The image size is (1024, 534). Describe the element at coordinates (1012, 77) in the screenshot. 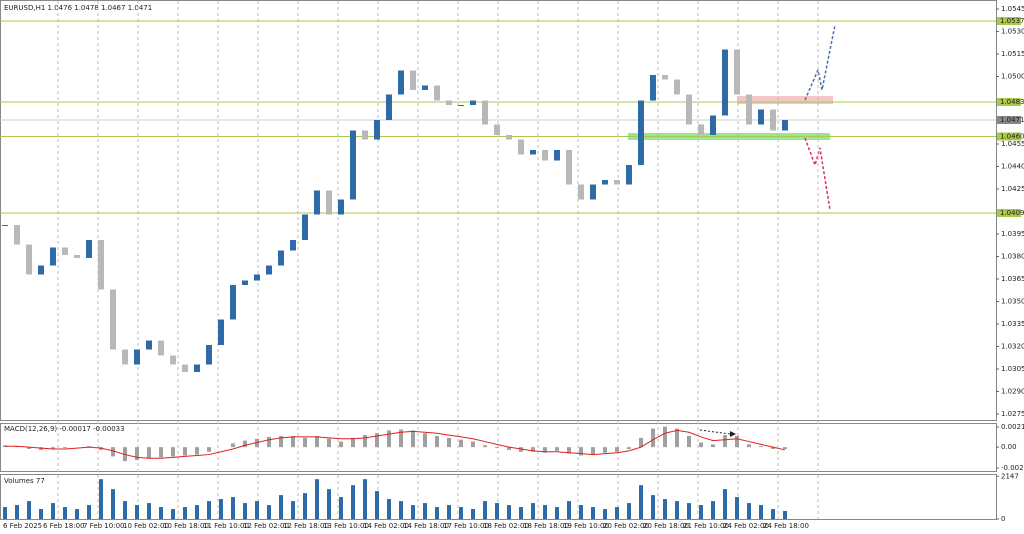

I see `y-tick-label: 1.0500` at that location.